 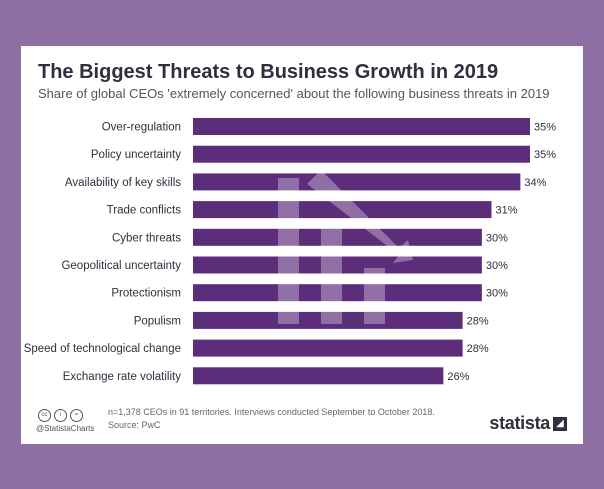 I want to click on no-derivatives-icon: =, so click(x=76, y=416).